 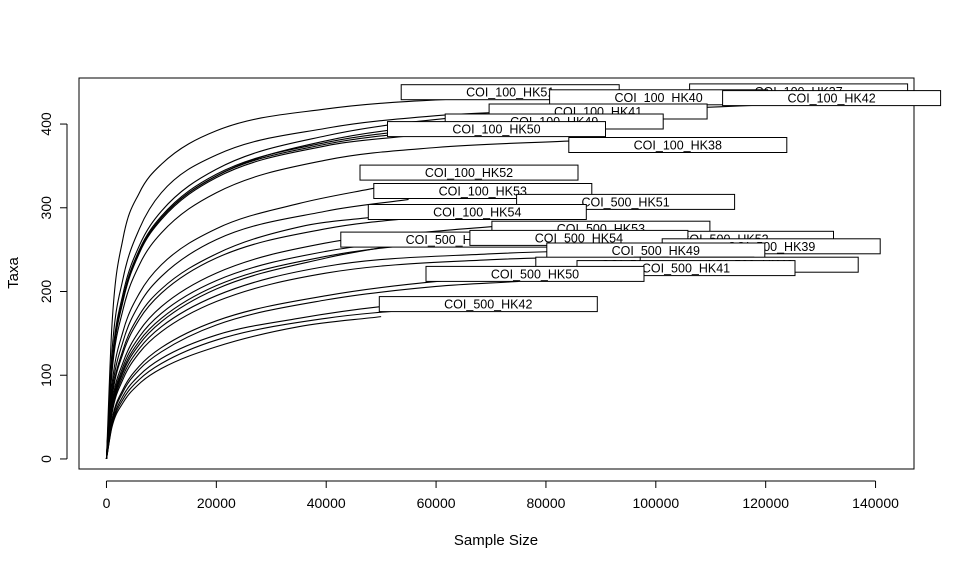 I want to click on label-coi-500-hk42: COI_500_HK42, so click(x=488, y=304).